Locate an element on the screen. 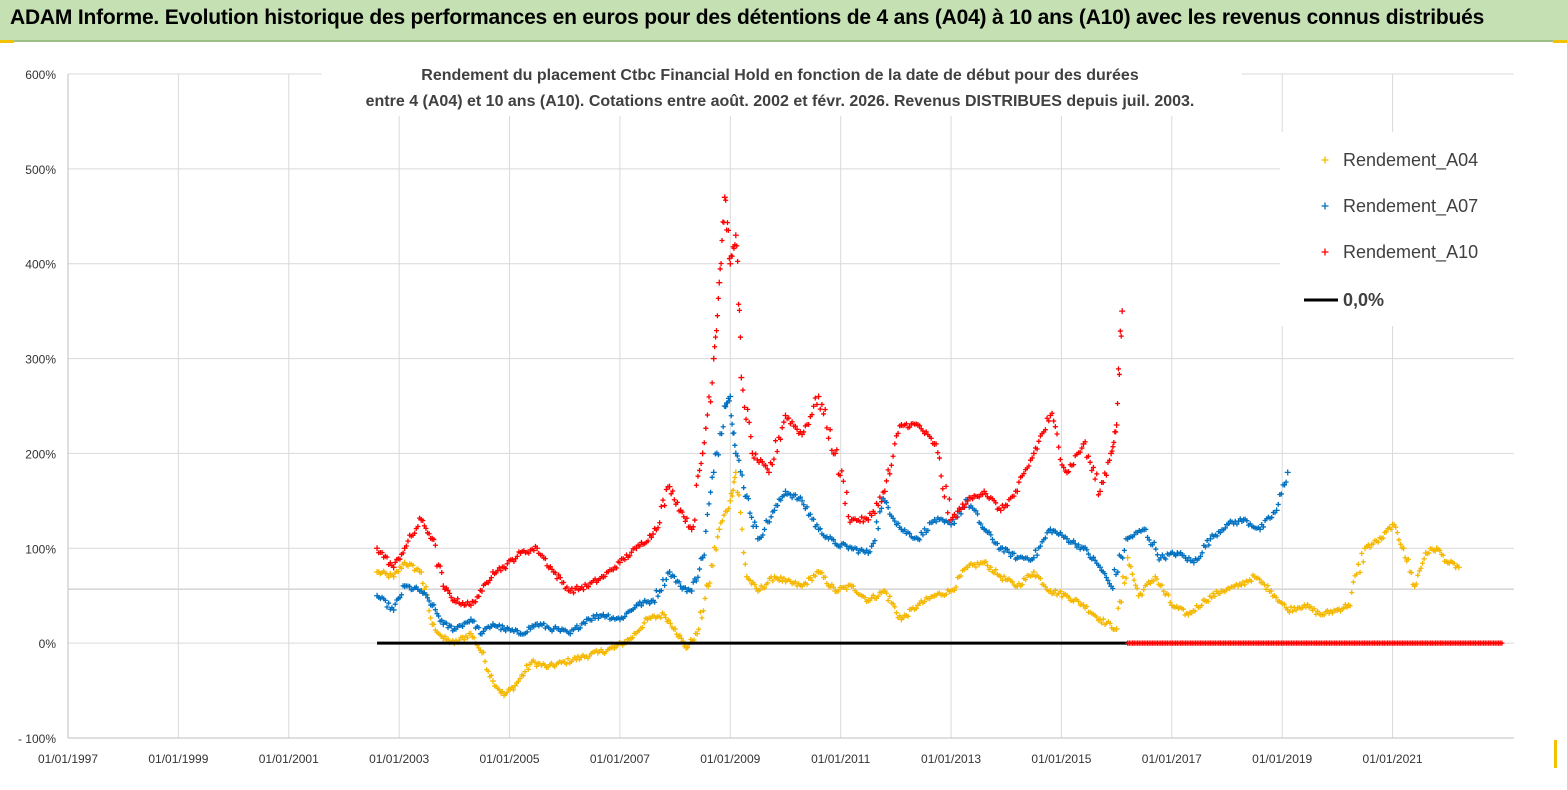 The height and width of the screenshot is (790, 1567). x-tick-label: 01/01/1997 is located at coordinates (68, 759).